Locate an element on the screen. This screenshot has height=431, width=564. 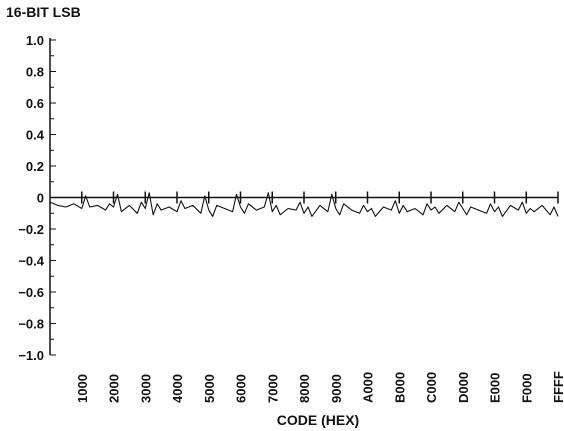
x-tick-label: 2000 is located at coordinates (114, 388).